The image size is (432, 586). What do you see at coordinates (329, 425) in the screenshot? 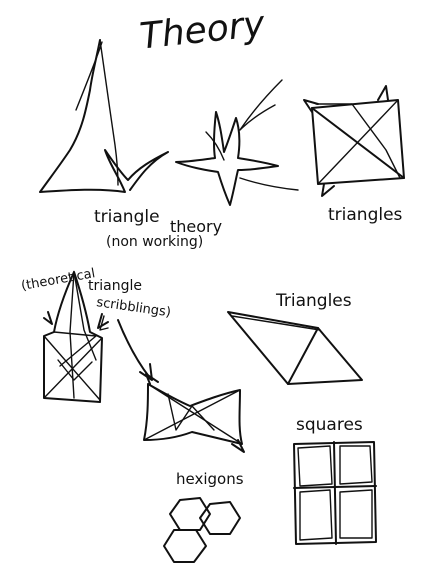
I see `label-squares: squares` at bounding box center [329, 425].